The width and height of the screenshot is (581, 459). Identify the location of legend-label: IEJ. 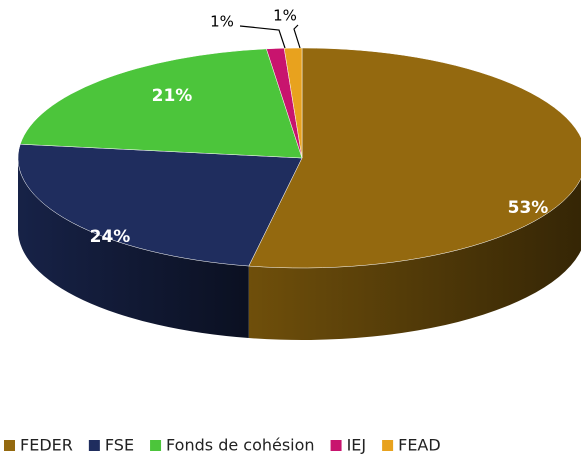
(357, 445).